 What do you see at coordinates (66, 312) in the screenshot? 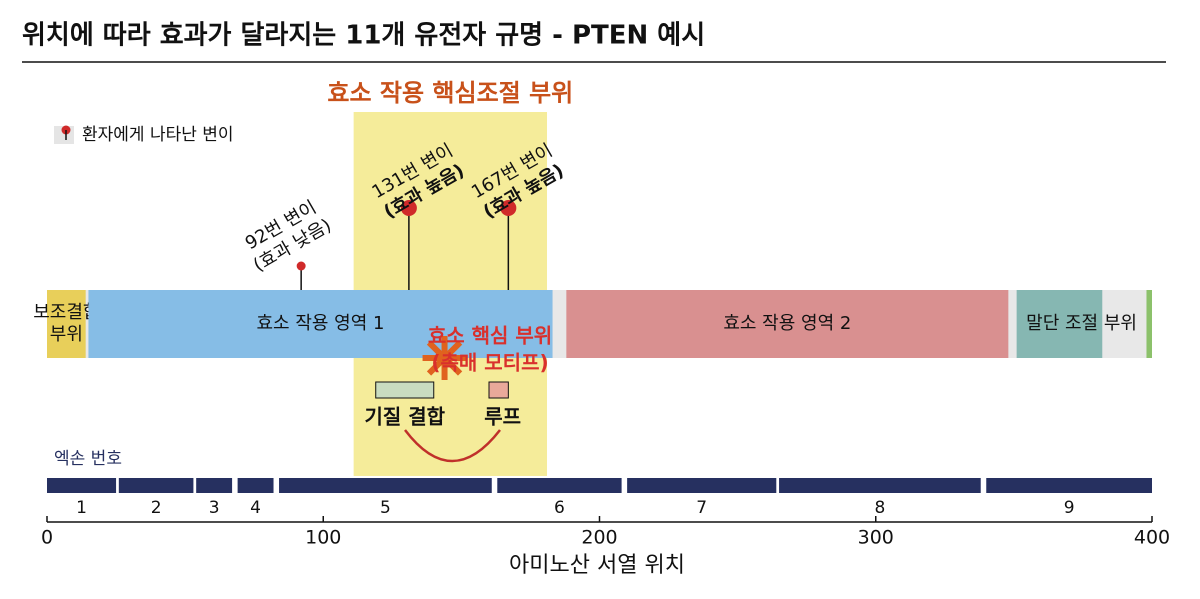
I see `domain-label: 보조결합` at bounding box center [66, 312].